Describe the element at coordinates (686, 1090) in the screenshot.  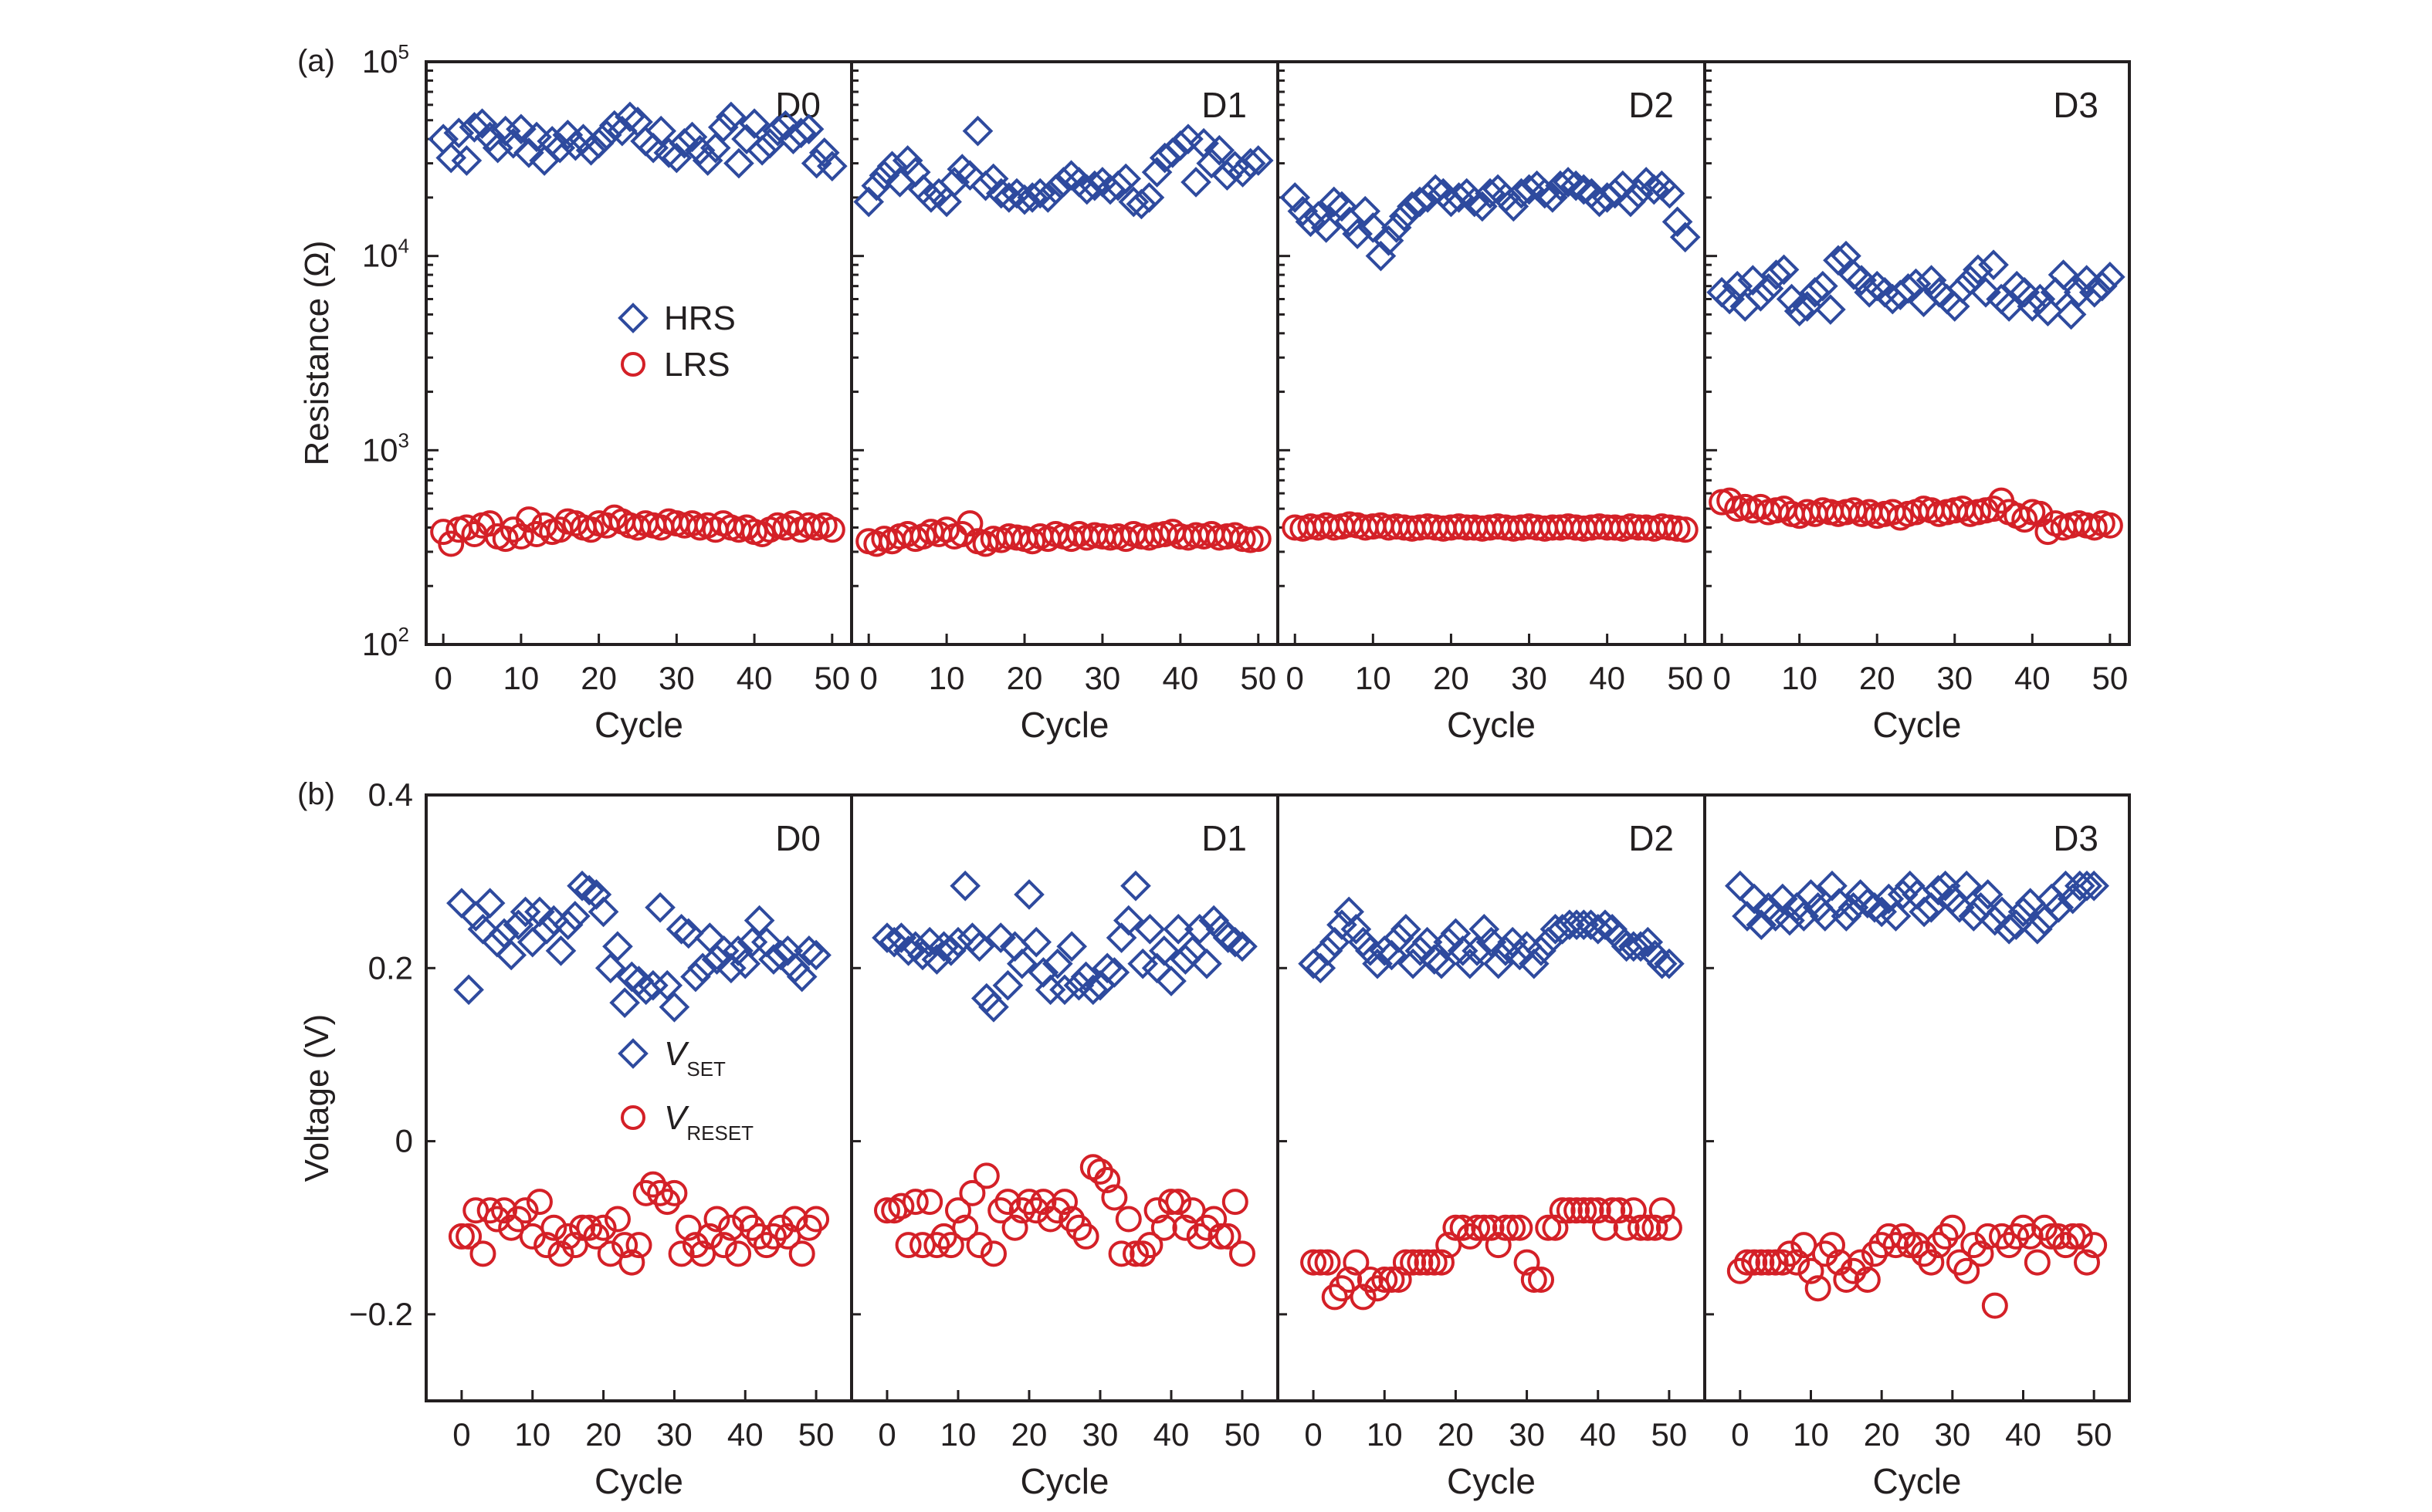
I see `legend: VSET VRESET` at that location.